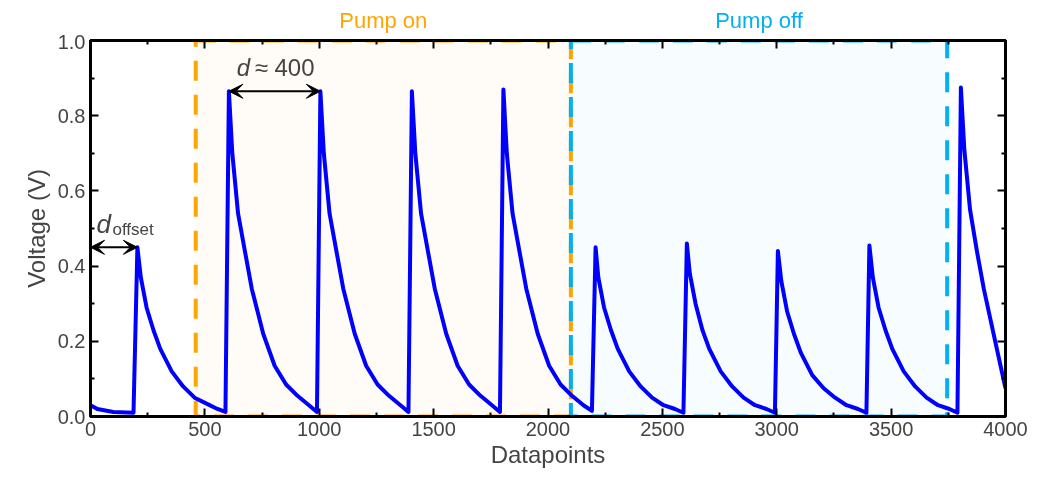  What do you see at coordinates (275, 68) in the screenshot?
I see `annotation: d ≈ 400` at bounding box center [275, 68].